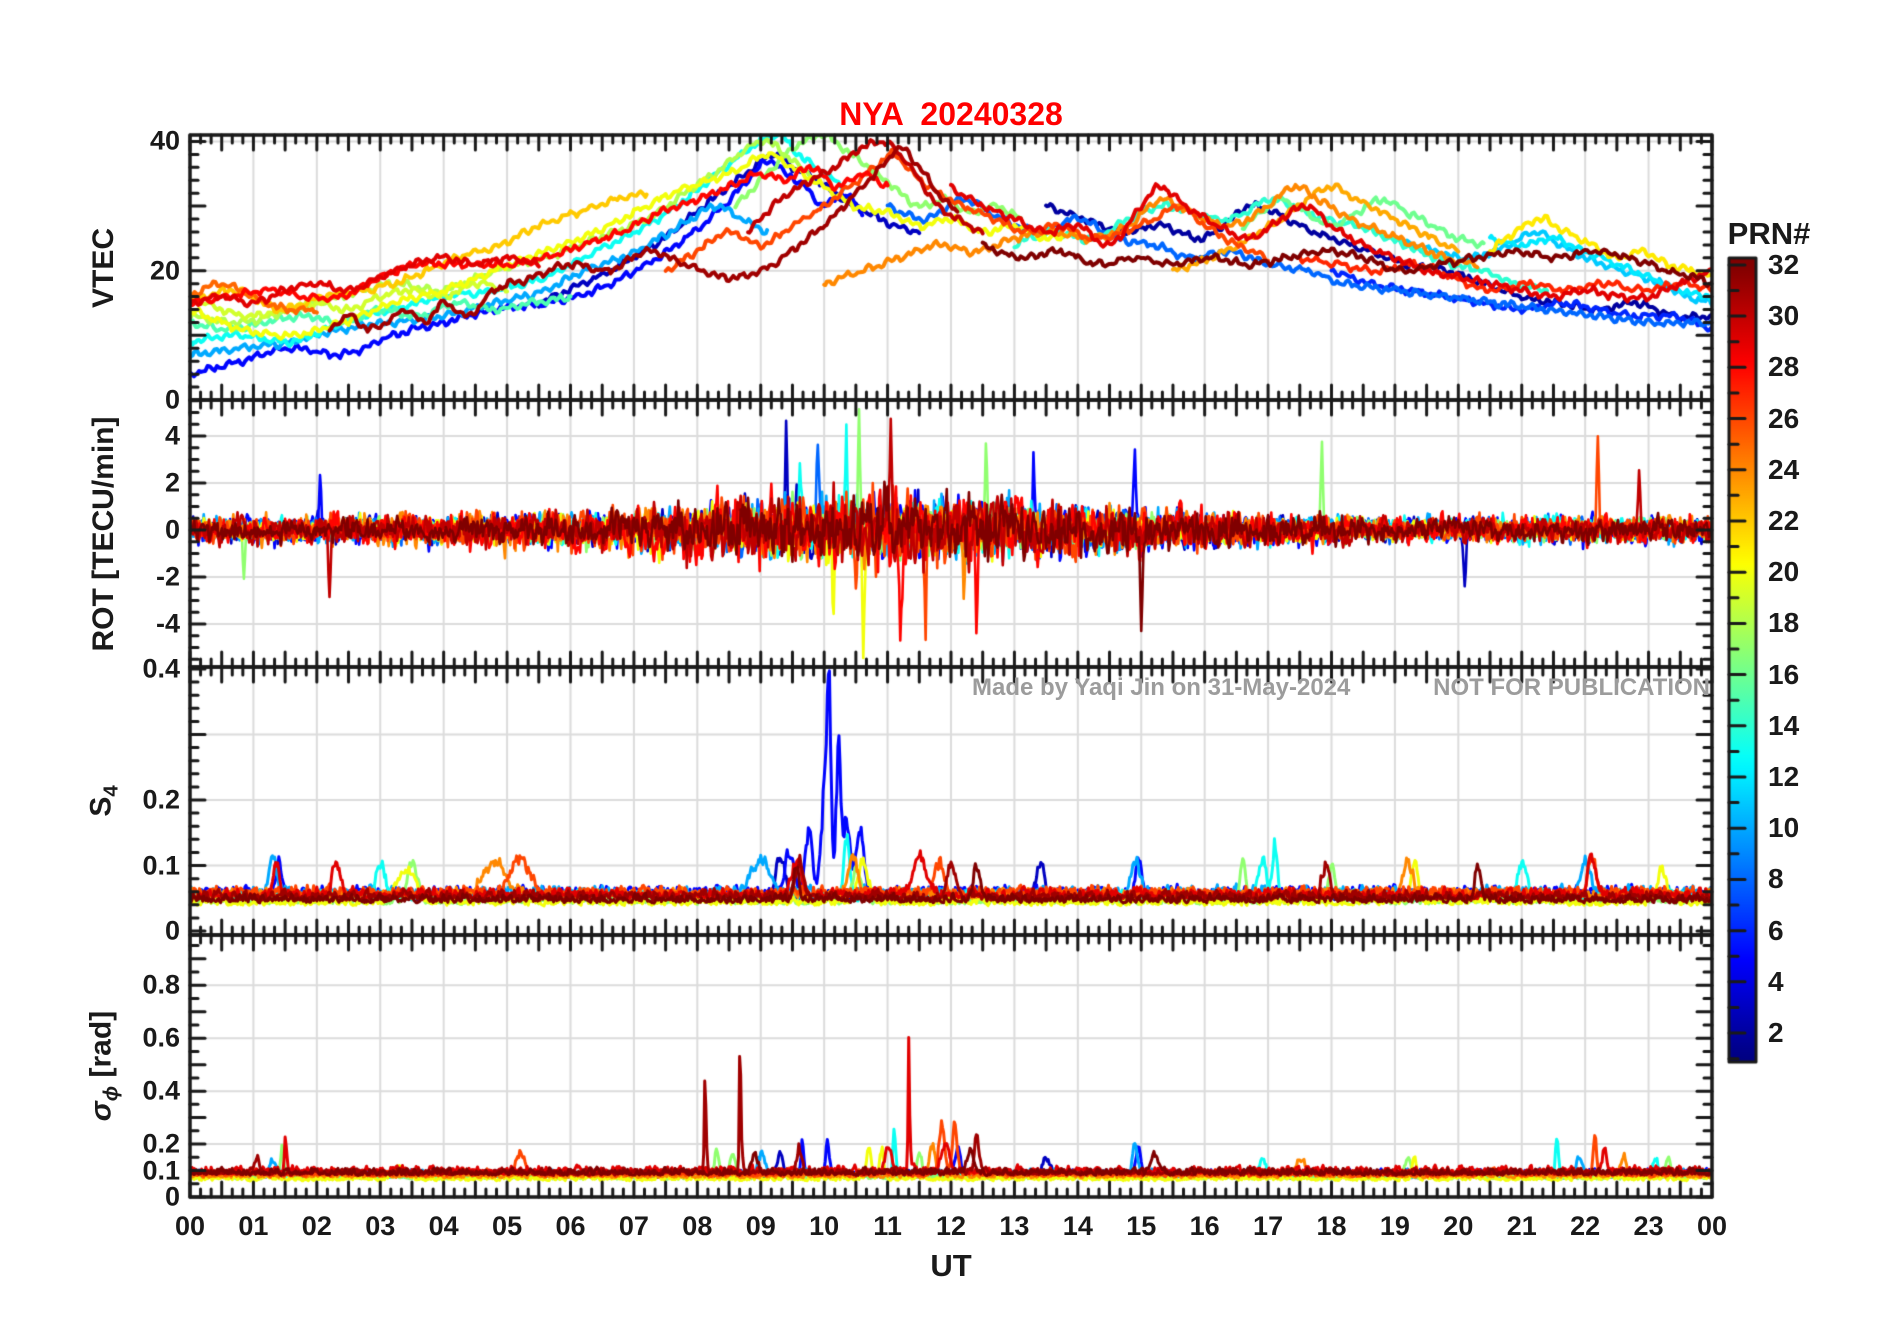 The image size is (1902, 1330). What do you see at coordinates (1784, 367) in the screenshot?
I see `colorbar-tick-label: 28` at bounding box center [1784, 367].